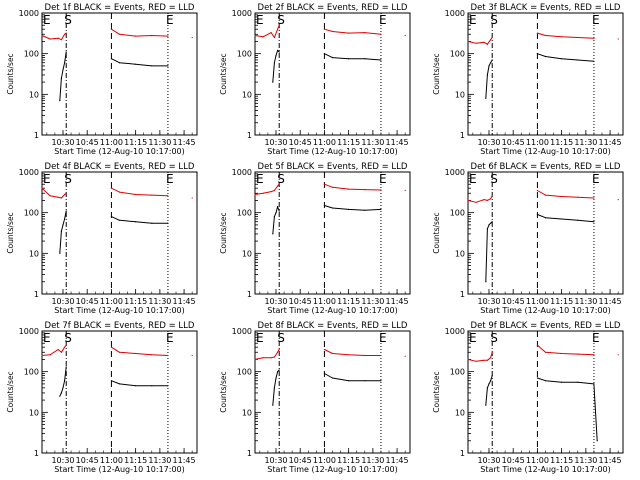 Image resolution: width=640 pixels, height=480 pixels. I want to click on panel-title: Det 4f BLACK = Events, RED = LLD, so click(120, 167).